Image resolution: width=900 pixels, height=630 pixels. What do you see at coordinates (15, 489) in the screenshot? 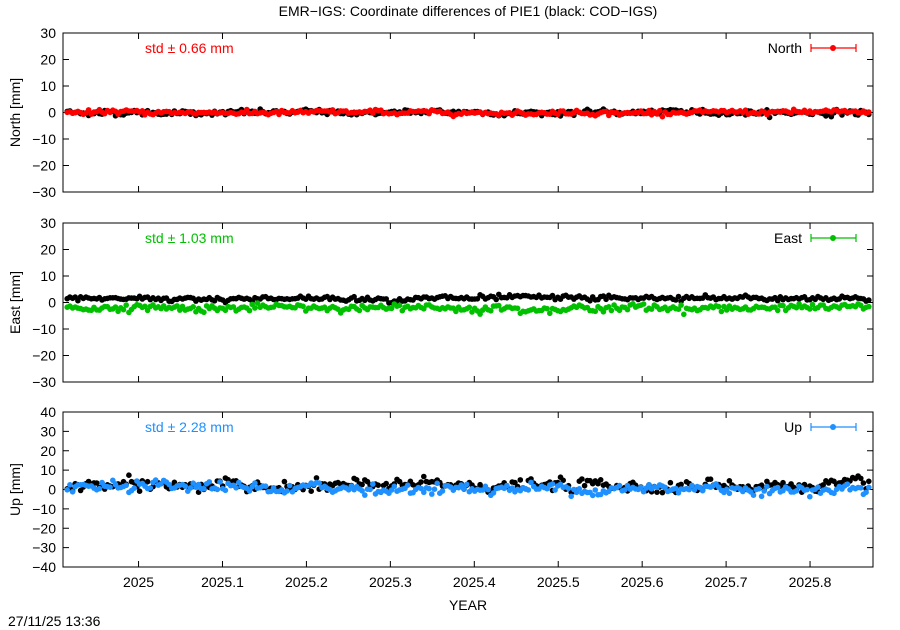
I see `y-axis-label: Up [mm]` at bounding box center [15, 489].